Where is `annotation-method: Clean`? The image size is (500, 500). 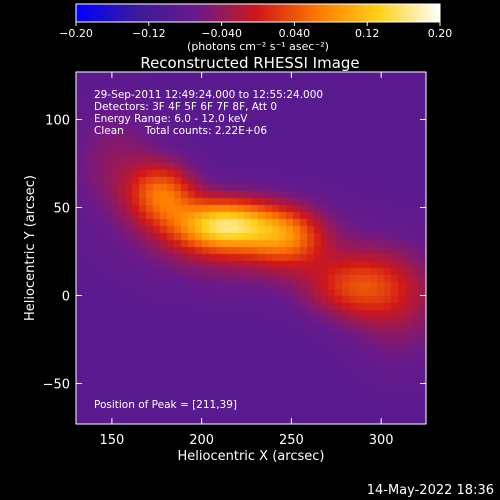 annotation-method: Clean is located at coordinates (109, 131).